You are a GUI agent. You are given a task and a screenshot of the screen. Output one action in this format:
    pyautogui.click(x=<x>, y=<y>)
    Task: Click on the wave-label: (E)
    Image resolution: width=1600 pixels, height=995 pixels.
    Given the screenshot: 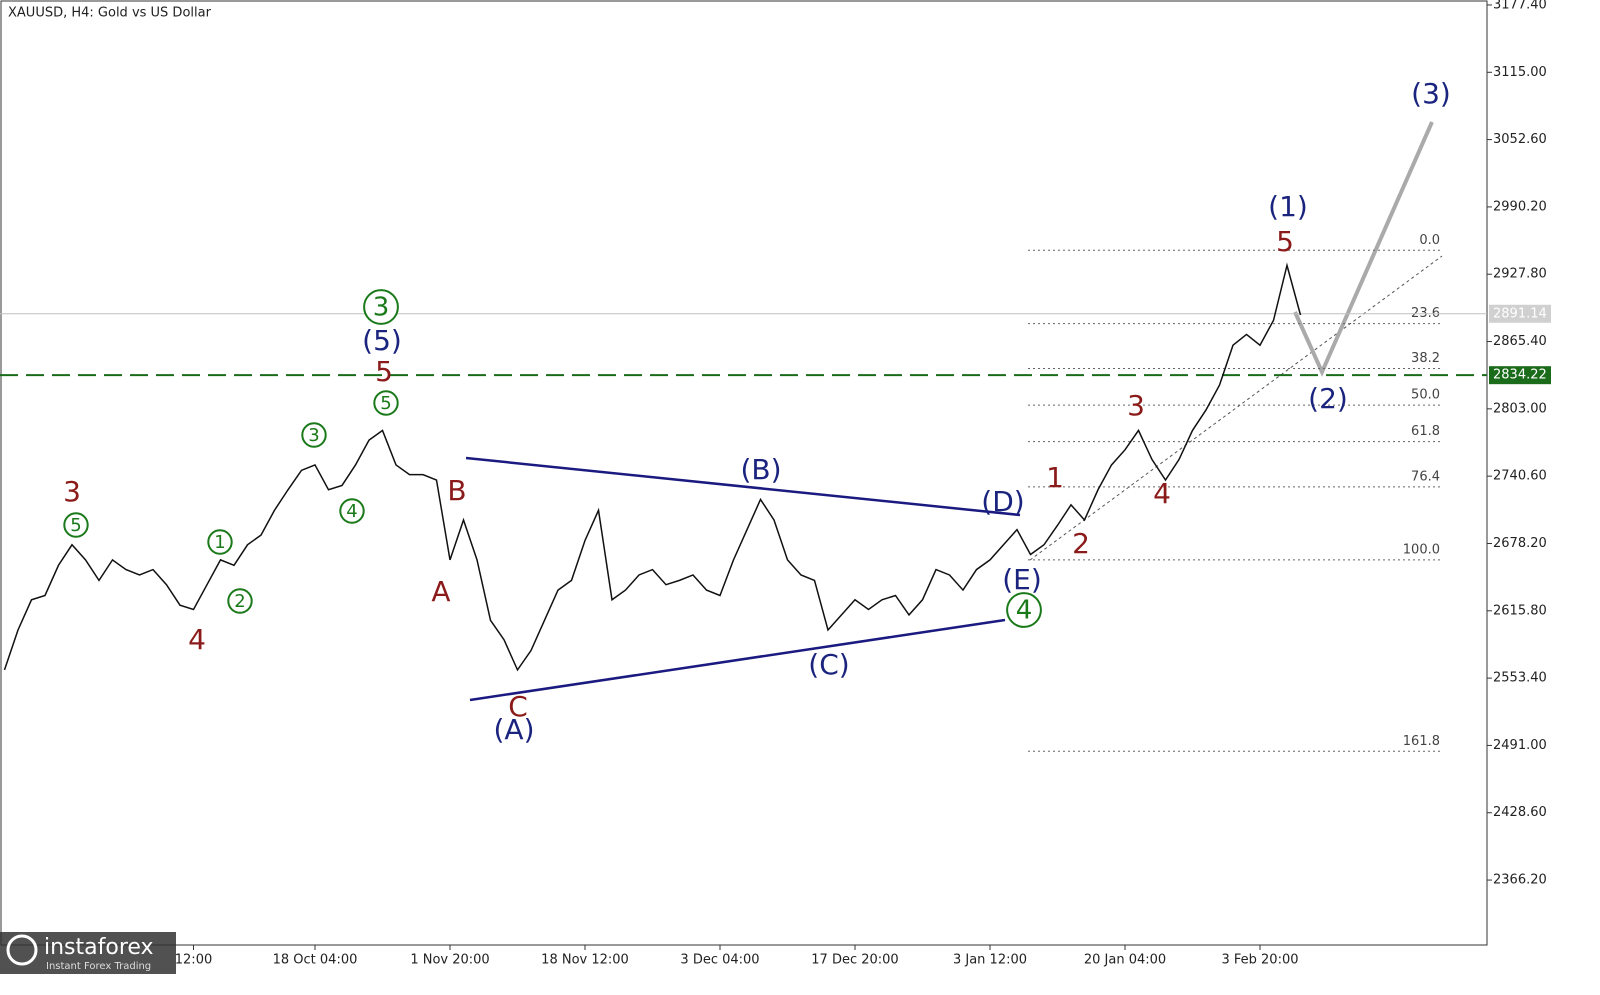 What is the action you would take?
    pyautogui.click(x=1022, y=579)
    